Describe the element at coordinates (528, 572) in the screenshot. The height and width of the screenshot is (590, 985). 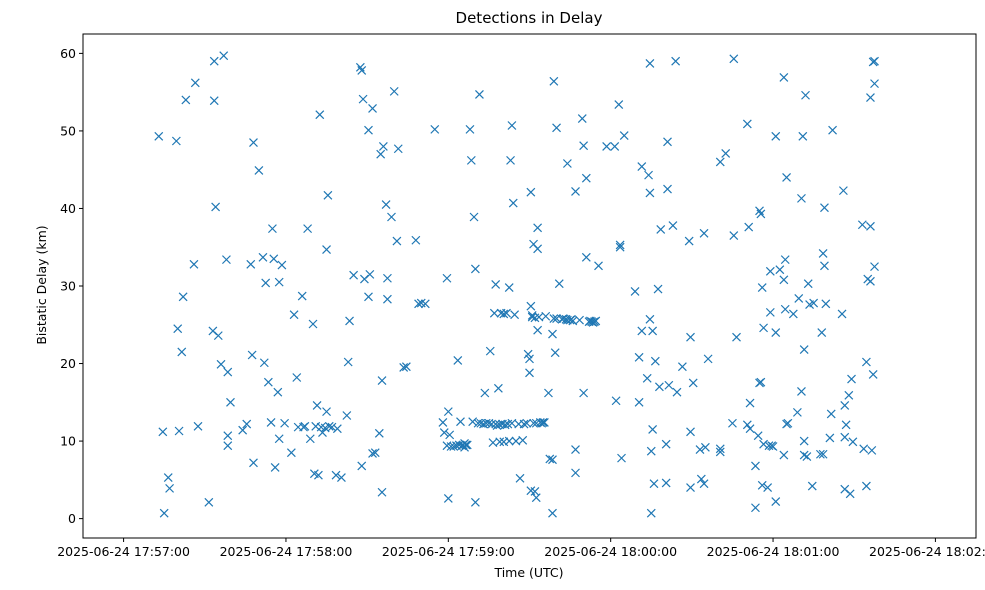
I see `x-axis-label: Time (UTC)` at that location.